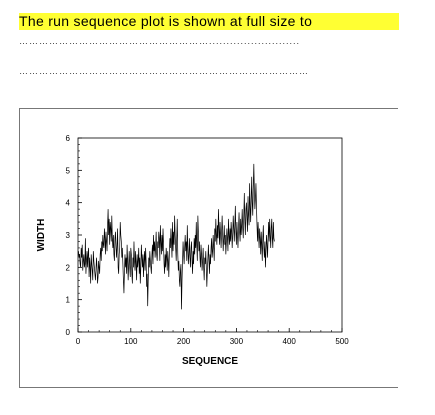  What do you see at coordinates (78, 341) in the screenshot?
I see `x-tick-label: 0` at bounding box center [78, 341].